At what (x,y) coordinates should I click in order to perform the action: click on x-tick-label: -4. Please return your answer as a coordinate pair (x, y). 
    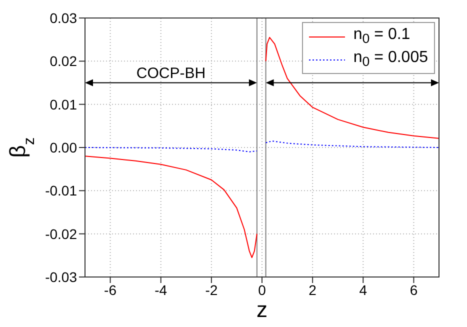
    Looking at the image, I should click on (161, 290).